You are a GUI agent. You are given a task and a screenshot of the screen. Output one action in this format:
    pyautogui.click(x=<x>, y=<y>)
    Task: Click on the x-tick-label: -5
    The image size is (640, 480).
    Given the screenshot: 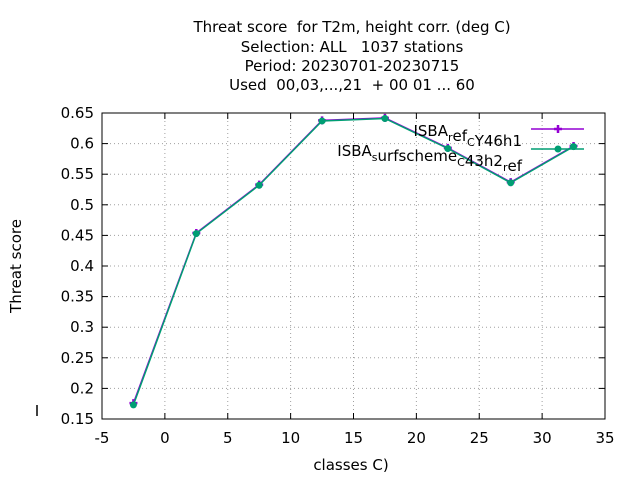 What is the action you would take?
    pyautogui.click(x=102, y=438)
    